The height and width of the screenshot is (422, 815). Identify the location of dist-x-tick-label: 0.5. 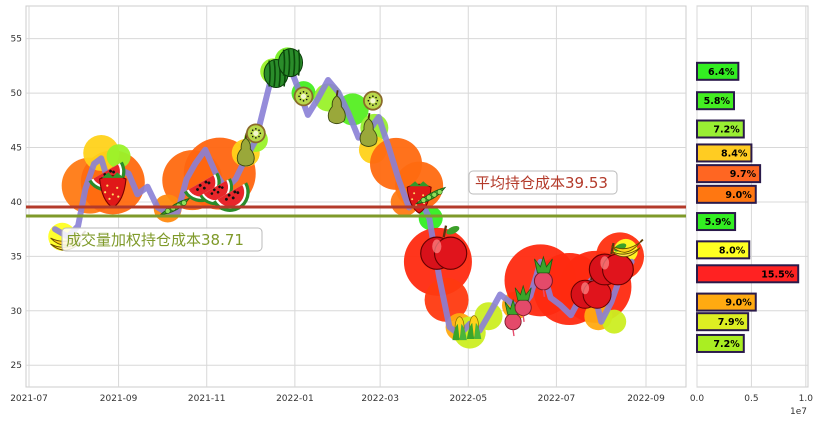
(751, 399).